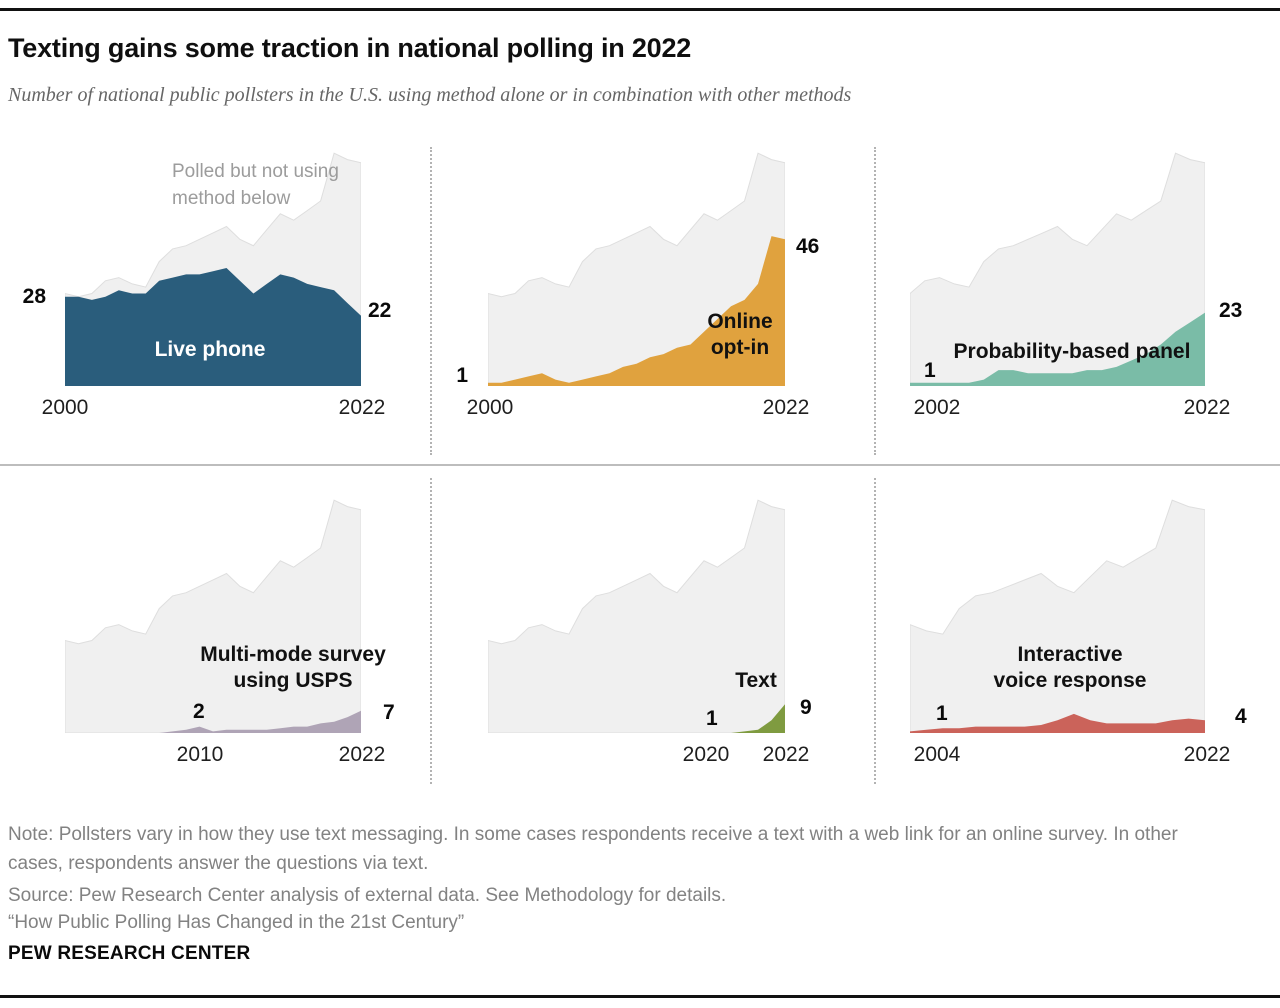  Describe the element at coordinates (213, 616) in the screenshot. I see `multi-mode-usps-chart` at that location.